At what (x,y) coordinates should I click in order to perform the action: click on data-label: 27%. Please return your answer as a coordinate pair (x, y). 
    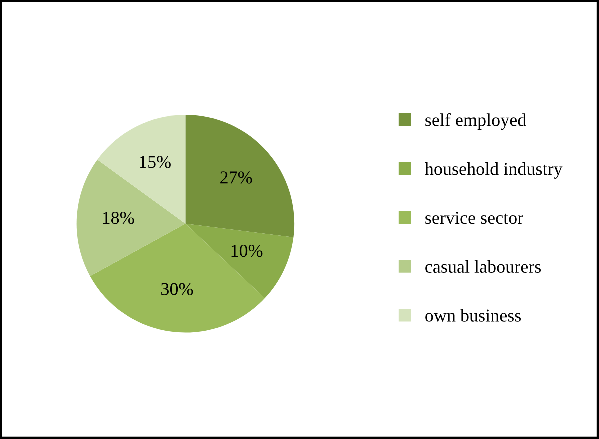
    Looking at the image, I should click on (236, 178).